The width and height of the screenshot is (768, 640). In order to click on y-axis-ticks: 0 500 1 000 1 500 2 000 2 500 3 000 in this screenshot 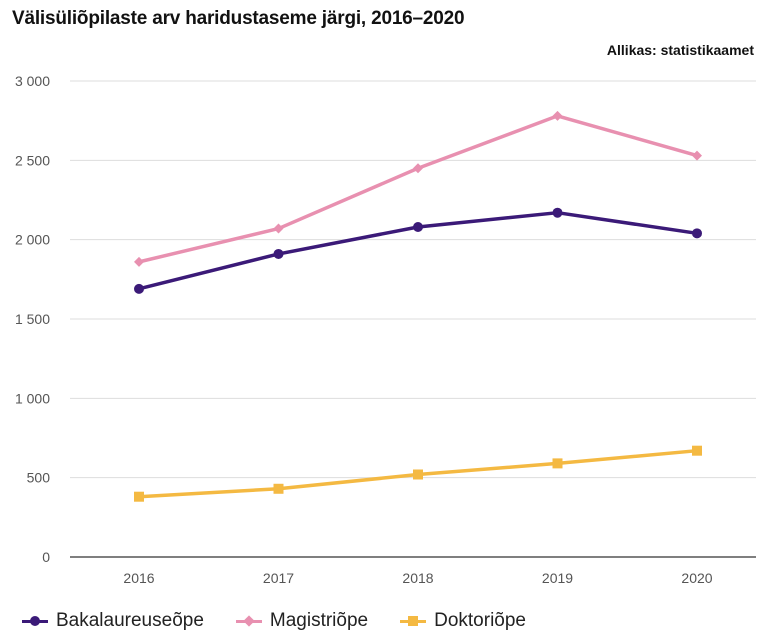, I will do `click(32, 319)`.